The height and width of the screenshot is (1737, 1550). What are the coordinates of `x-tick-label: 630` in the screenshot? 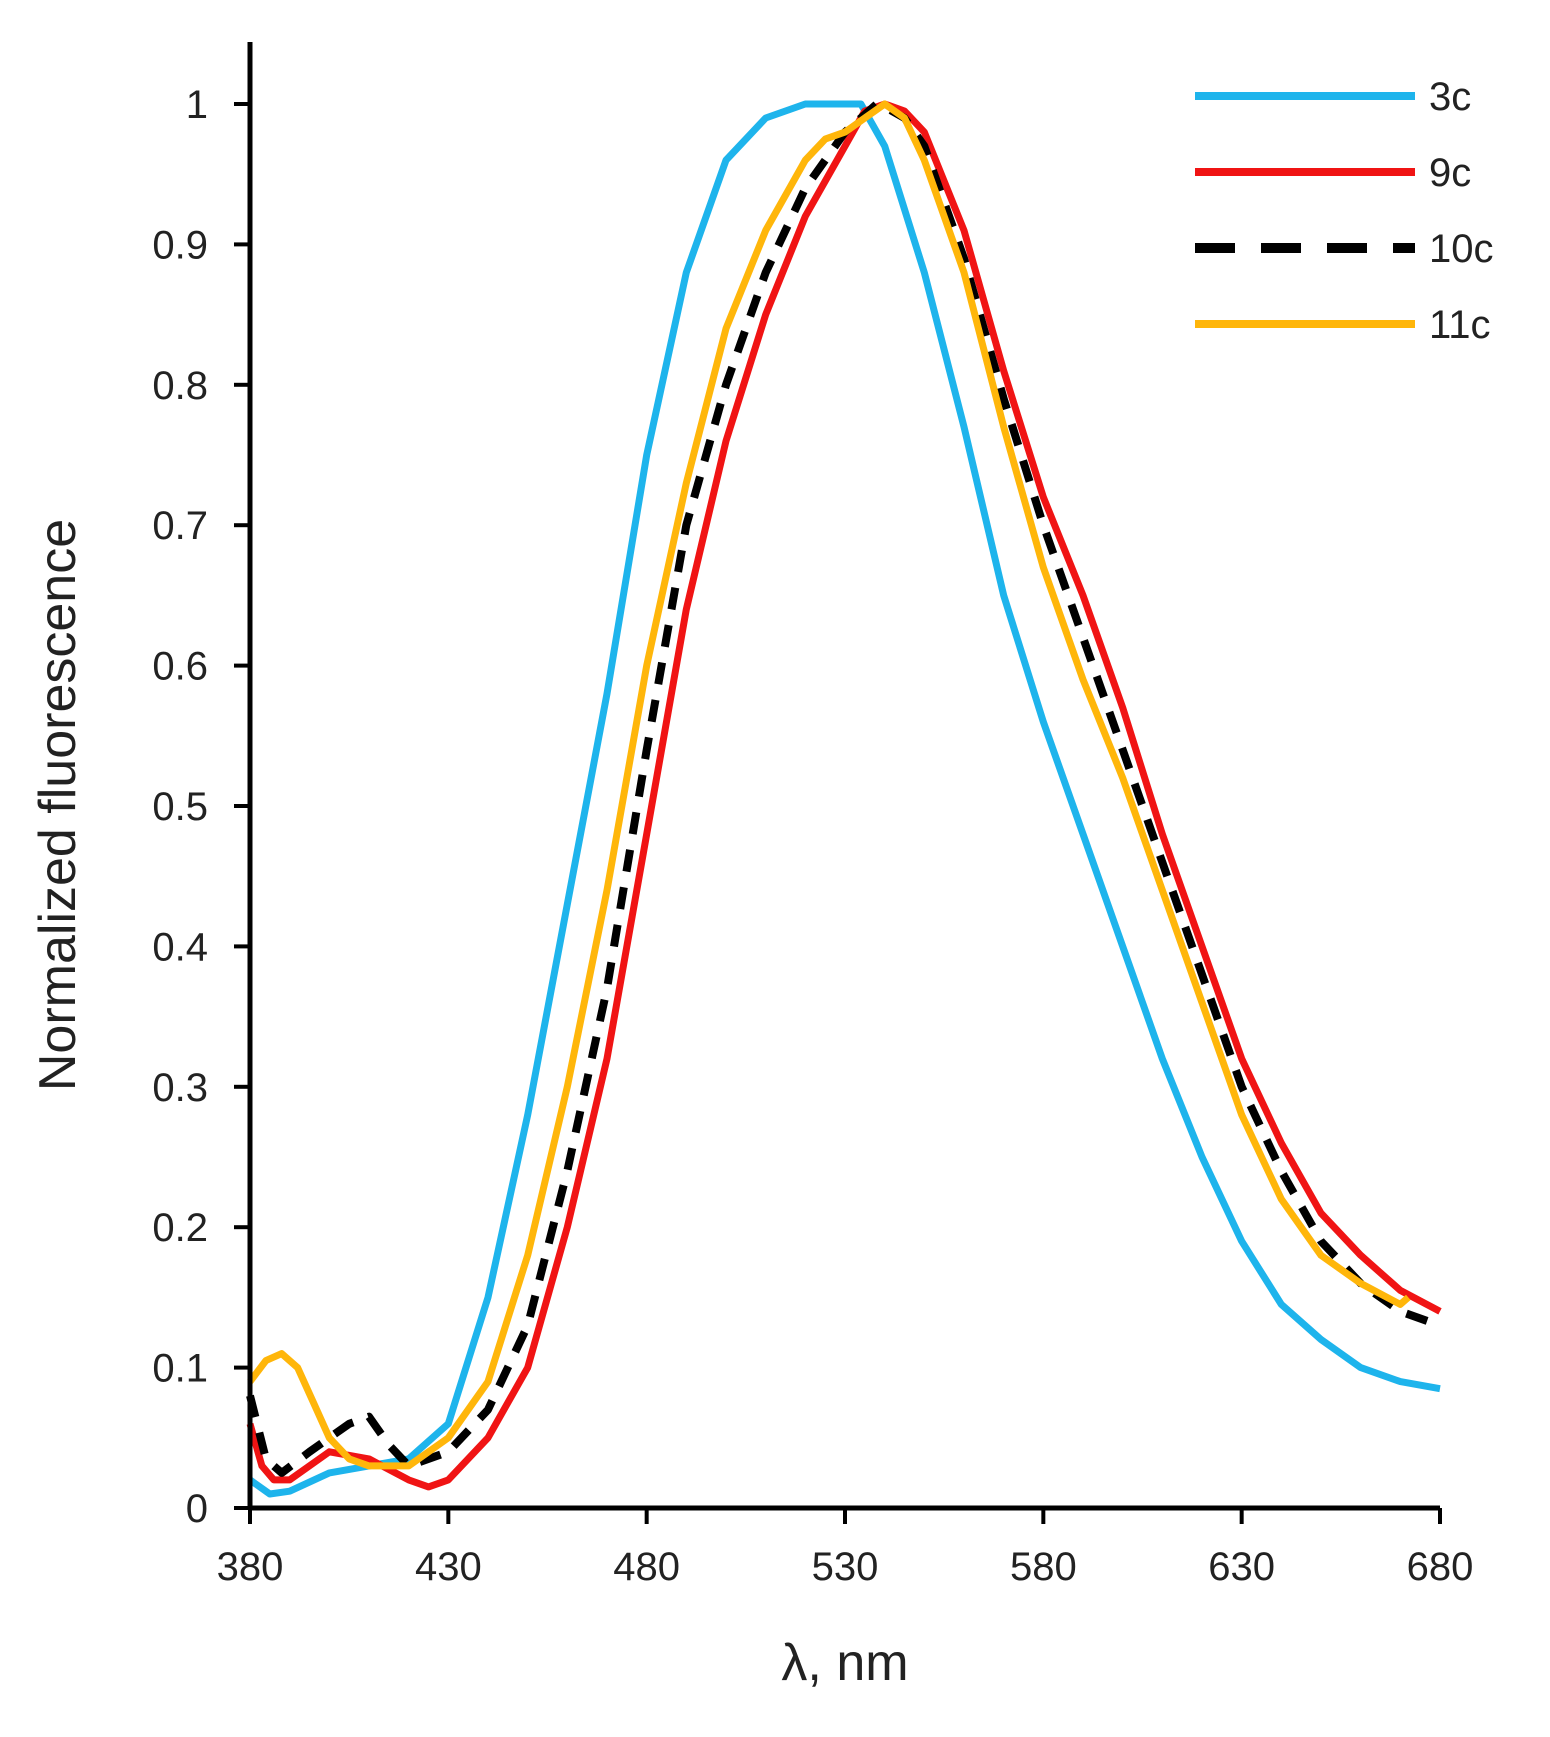 It's located at (1241, 1567).